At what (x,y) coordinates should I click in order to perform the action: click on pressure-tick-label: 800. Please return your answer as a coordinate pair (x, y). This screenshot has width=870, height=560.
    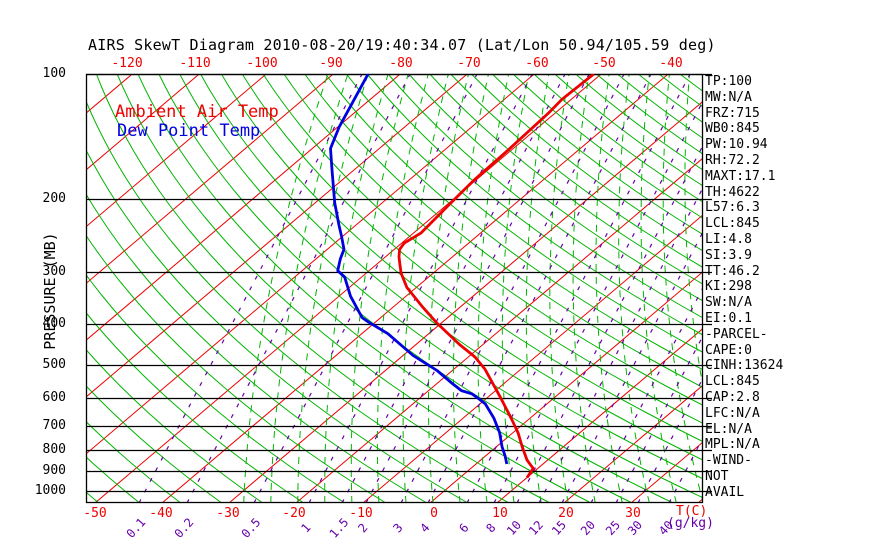
    Looking at the image, I should click on (54, 449).